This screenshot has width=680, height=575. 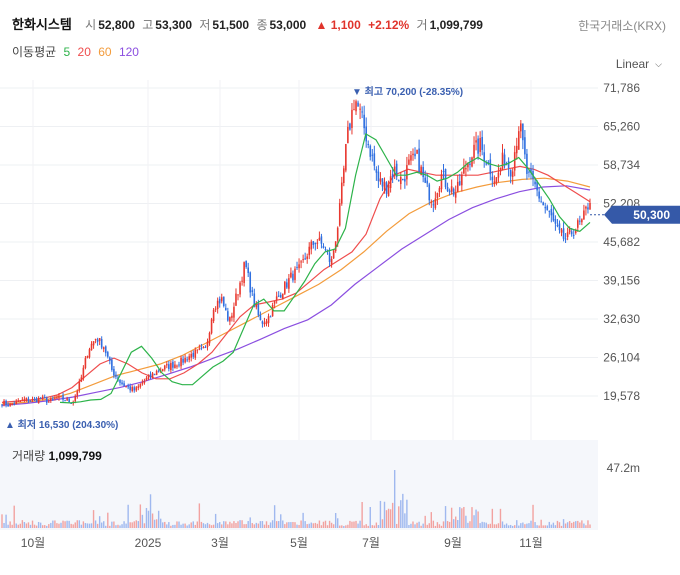 I want to click on volume-label: 거, so click(x=422, y=25).